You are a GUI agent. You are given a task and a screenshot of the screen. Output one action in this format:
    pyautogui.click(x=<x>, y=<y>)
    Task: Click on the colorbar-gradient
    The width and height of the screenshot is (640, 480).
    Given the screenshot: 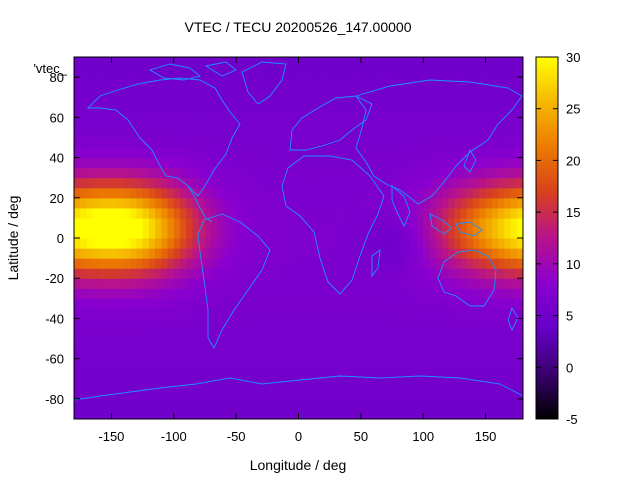 What is the action you would take?
    pyautogui.click(x=547, y=238)
    